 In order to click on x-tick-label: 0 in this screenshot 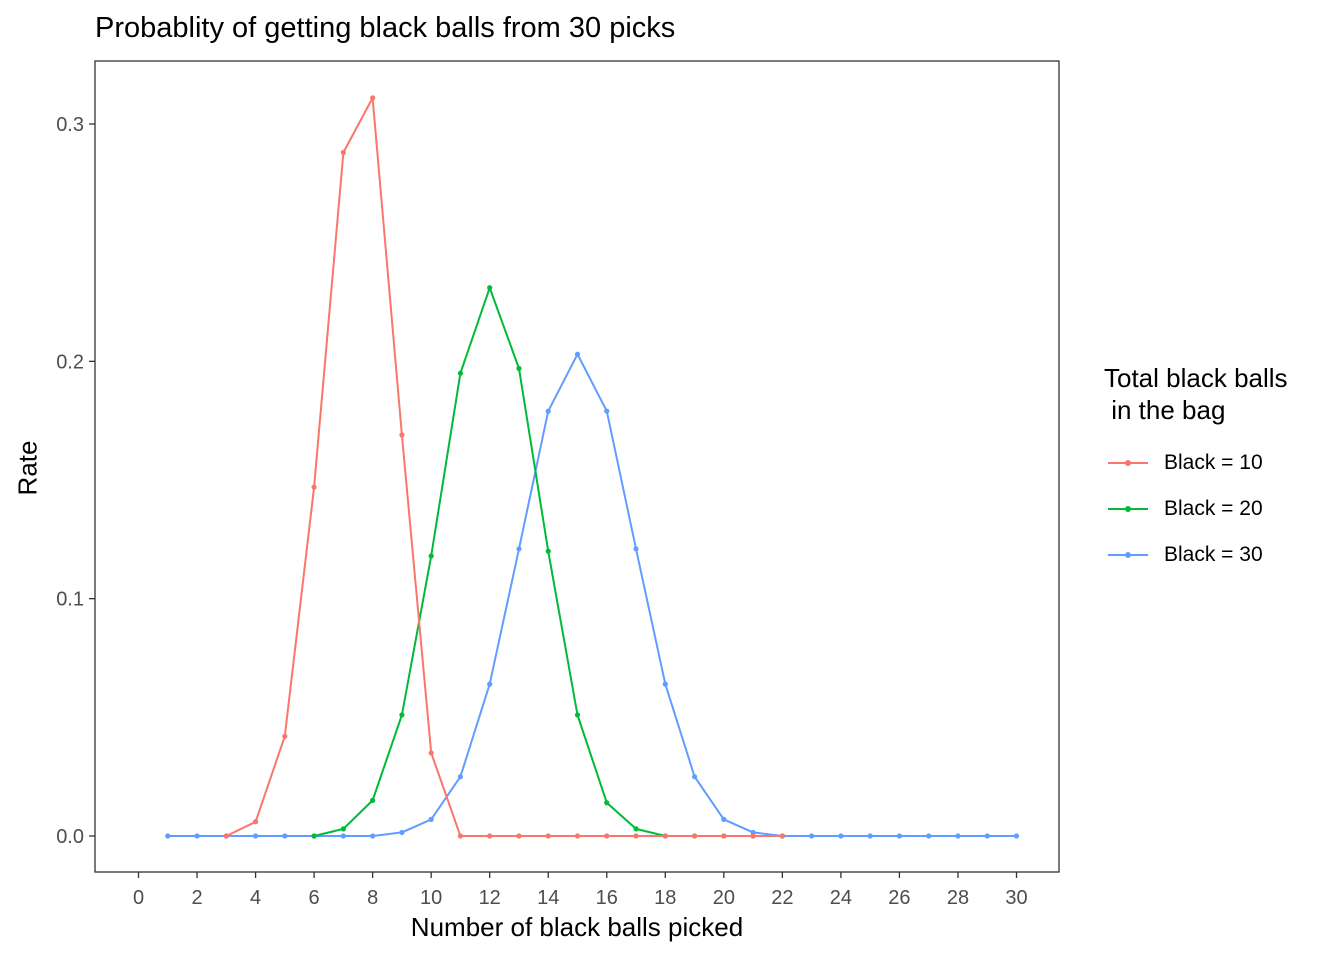, I will do `click(138, 898)`.